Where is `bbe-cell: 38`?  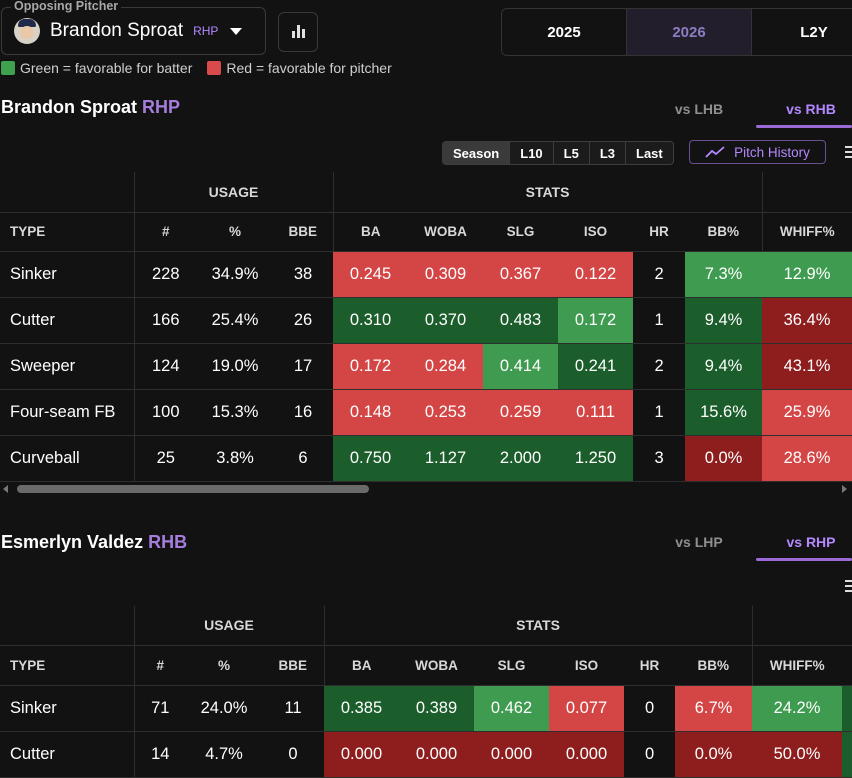 bbe-cell: 38 is located at coordinates (303, 274).